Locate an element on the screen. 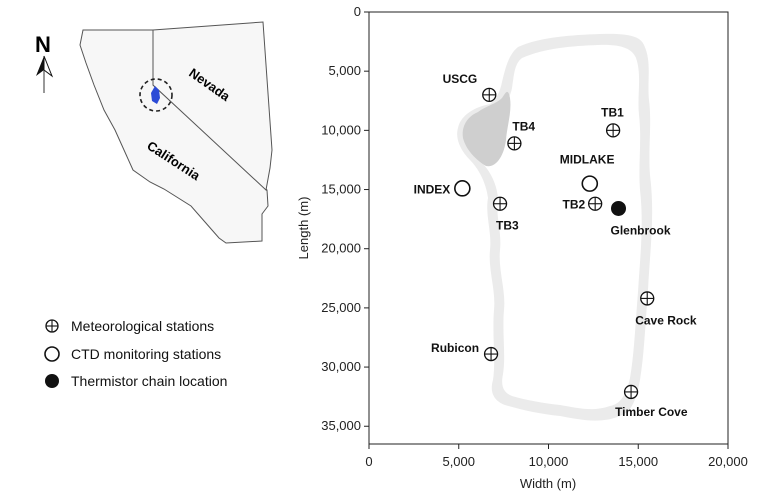 Image resolution: width=773 pixels, height=502 pixels. north-arrow: N is located at coordinates (44, 62).